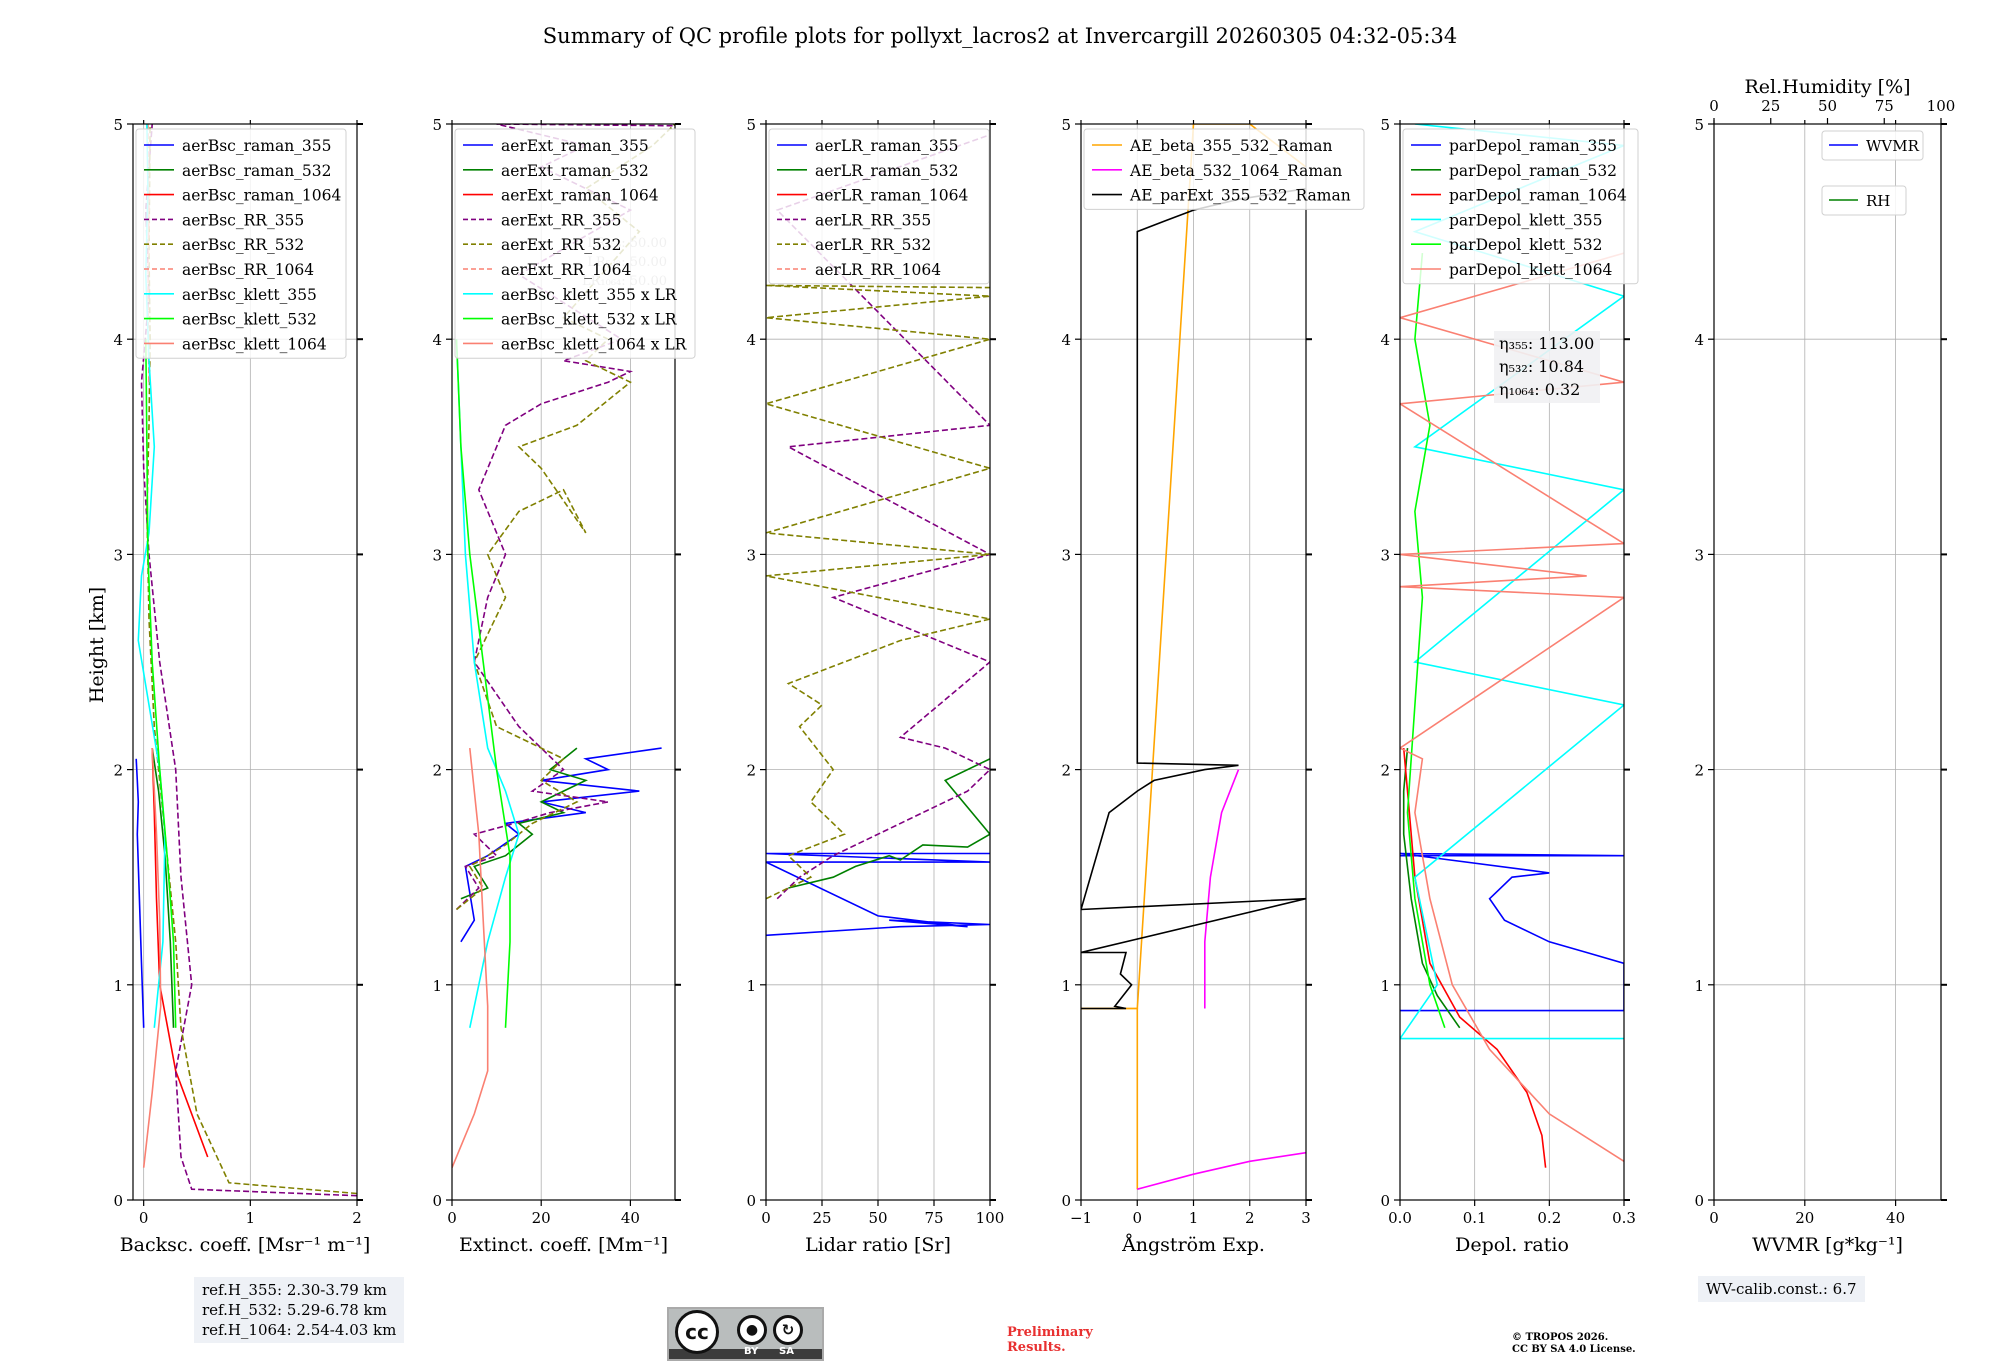  What do you see at coordinates (1714, 1218) in the screenshot?
I see `x-tick-label: 0` at bounding box center [1714, 1218].